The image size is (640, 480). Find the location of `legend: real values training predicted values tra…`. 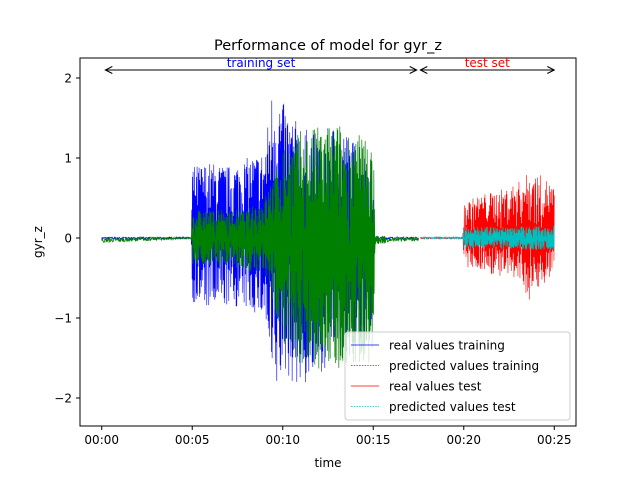

legend: real values training predicted values tra… is located at coordinates (457, 376).